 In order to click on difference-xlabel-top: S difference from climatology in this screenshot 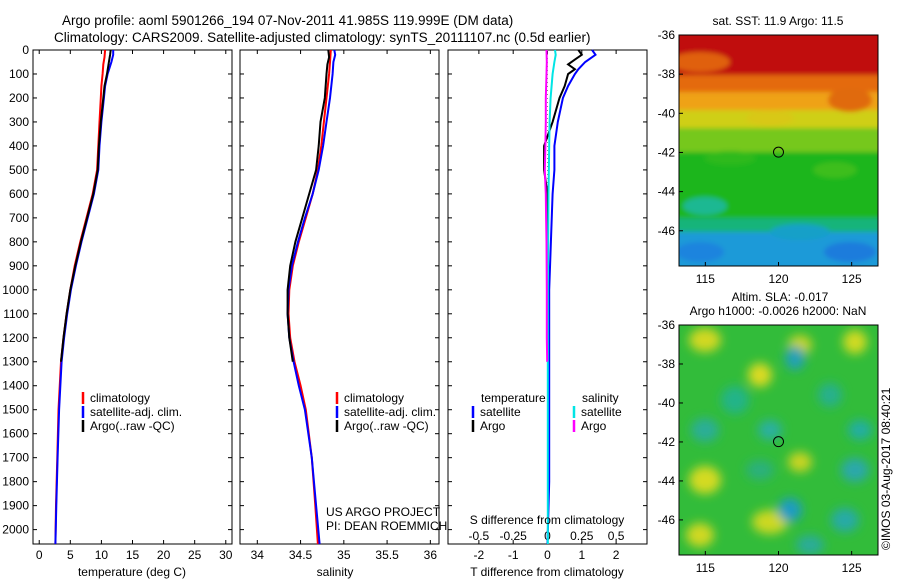, I will do `click(547, 520)`.